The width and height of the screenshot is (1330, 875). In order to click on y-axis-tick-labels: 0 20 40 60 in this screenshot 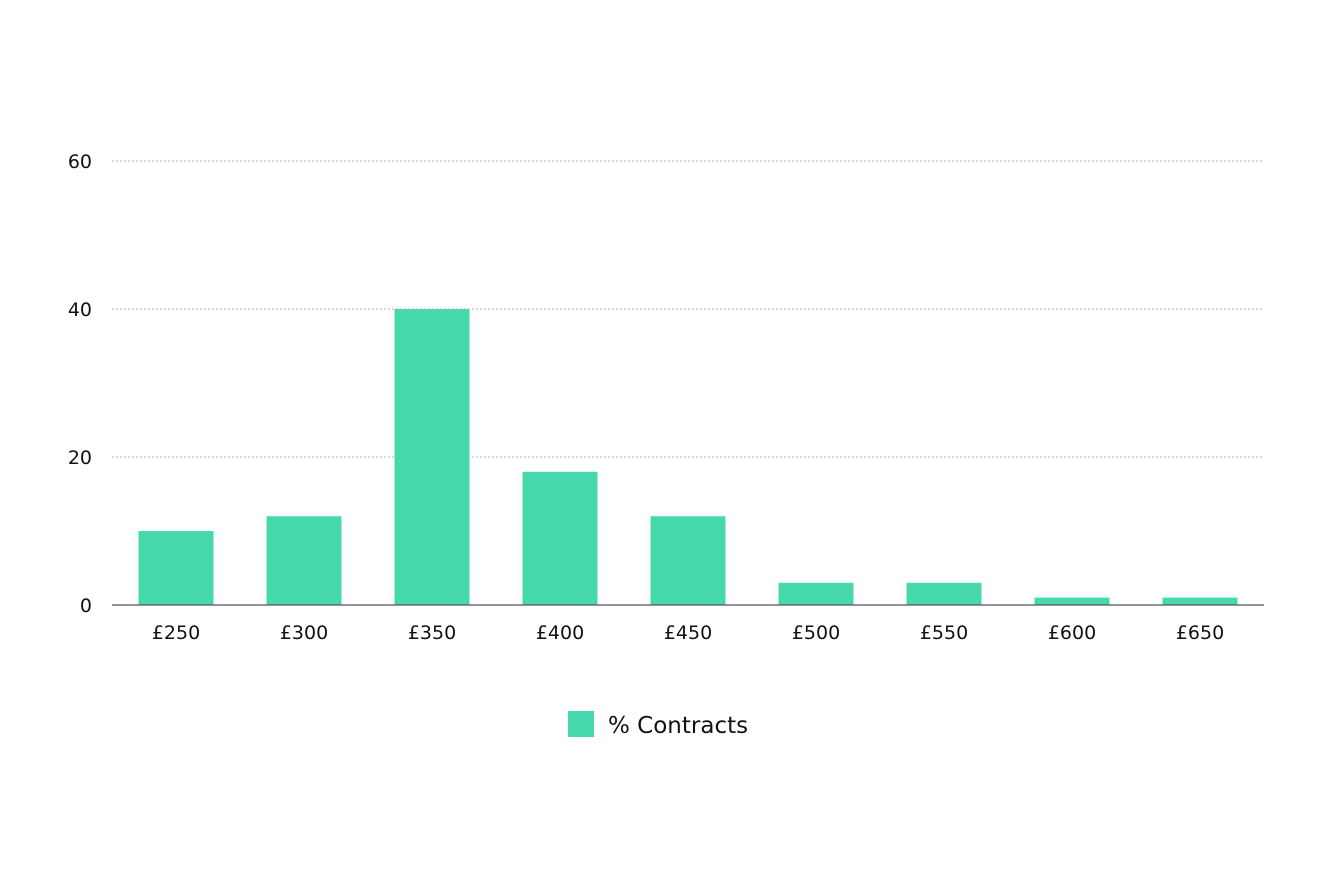, I will do `click(80, 384)`.